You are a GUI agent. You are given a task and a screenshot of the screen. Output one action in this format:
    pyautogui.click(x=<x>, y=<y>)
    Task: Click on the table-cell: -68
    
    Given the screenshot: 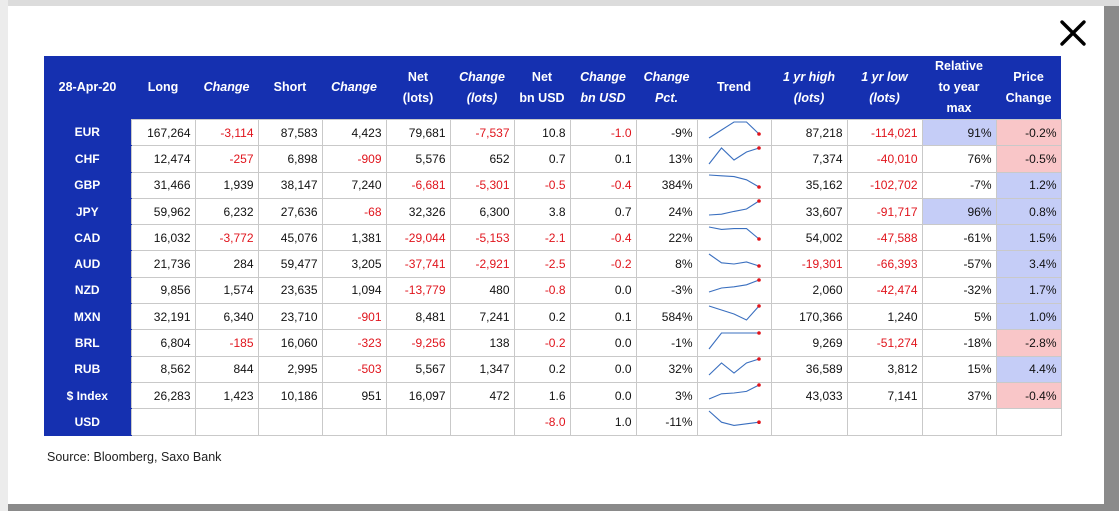 What is the action you would take?
    pyautogui.click(x=354, y=211)
    